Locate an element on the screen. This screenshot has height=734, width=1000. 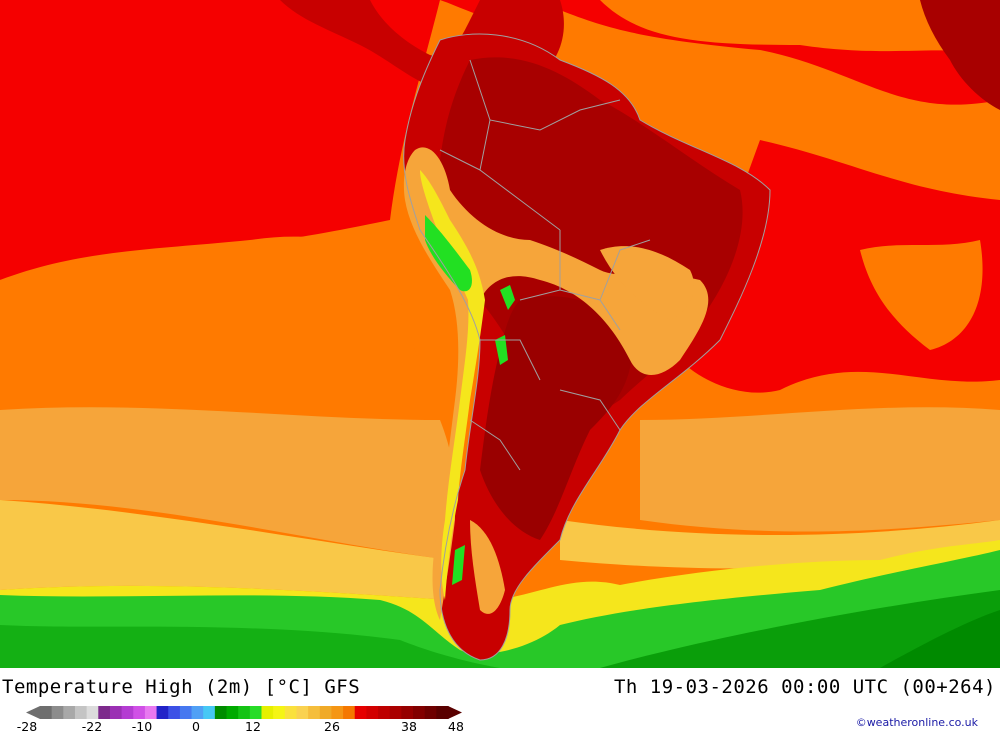
south-pacific-orange-band is located at coordinates (215, 323).